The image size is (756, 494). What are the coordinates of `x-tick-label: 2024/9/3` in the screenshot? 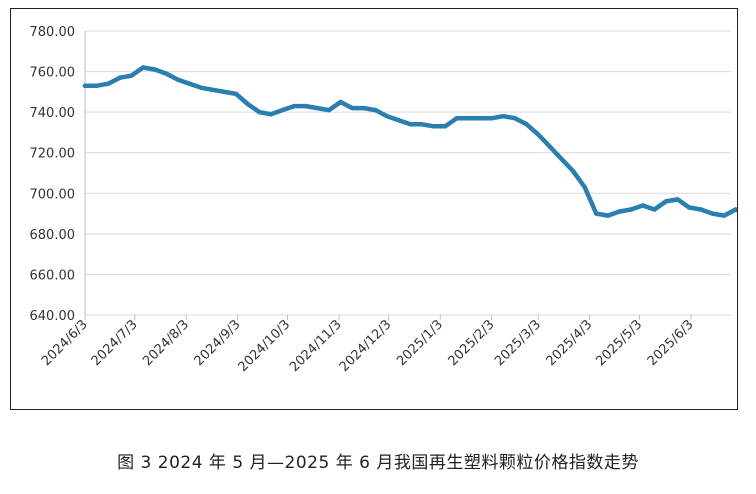 It's located at (218, 343).